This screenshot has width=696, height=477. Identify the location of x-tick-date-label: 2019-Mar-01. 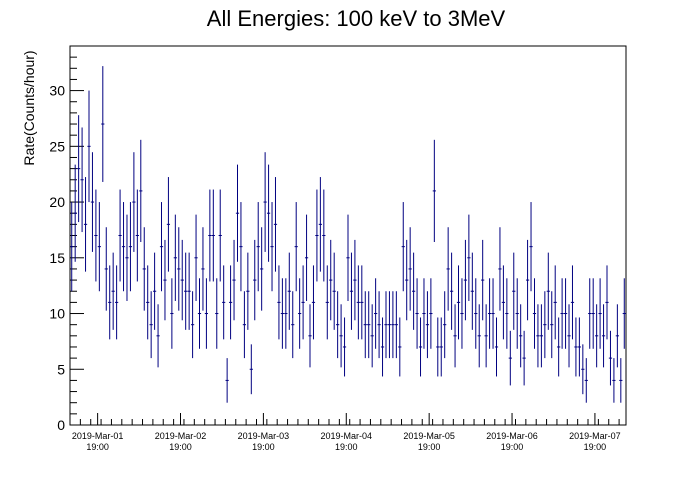
(98, 436).